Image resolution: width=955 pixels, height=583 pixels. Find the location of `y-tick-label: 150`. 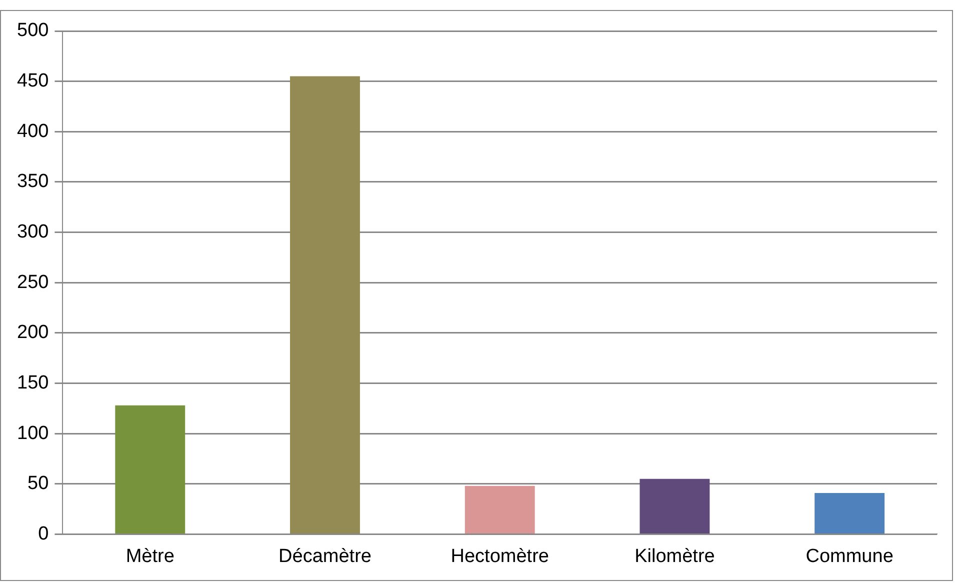

y-tick-label: 150 is located at coordinates (33, 383).